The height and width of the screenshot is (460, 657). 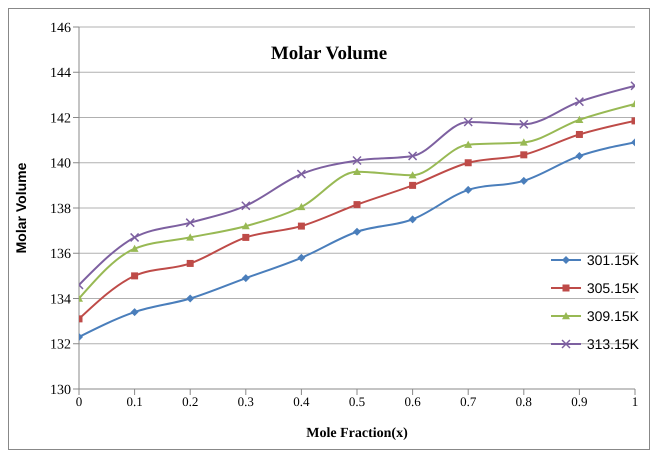 I want to click on legend-label: 305.15K, so click(x=612, y=288).